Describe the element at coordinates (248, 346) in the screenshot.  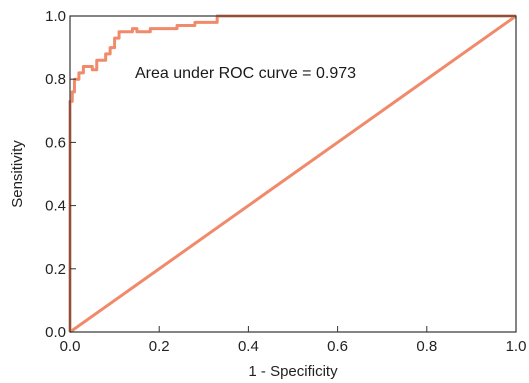
I see `x-tick-label: 0.4` at that location.